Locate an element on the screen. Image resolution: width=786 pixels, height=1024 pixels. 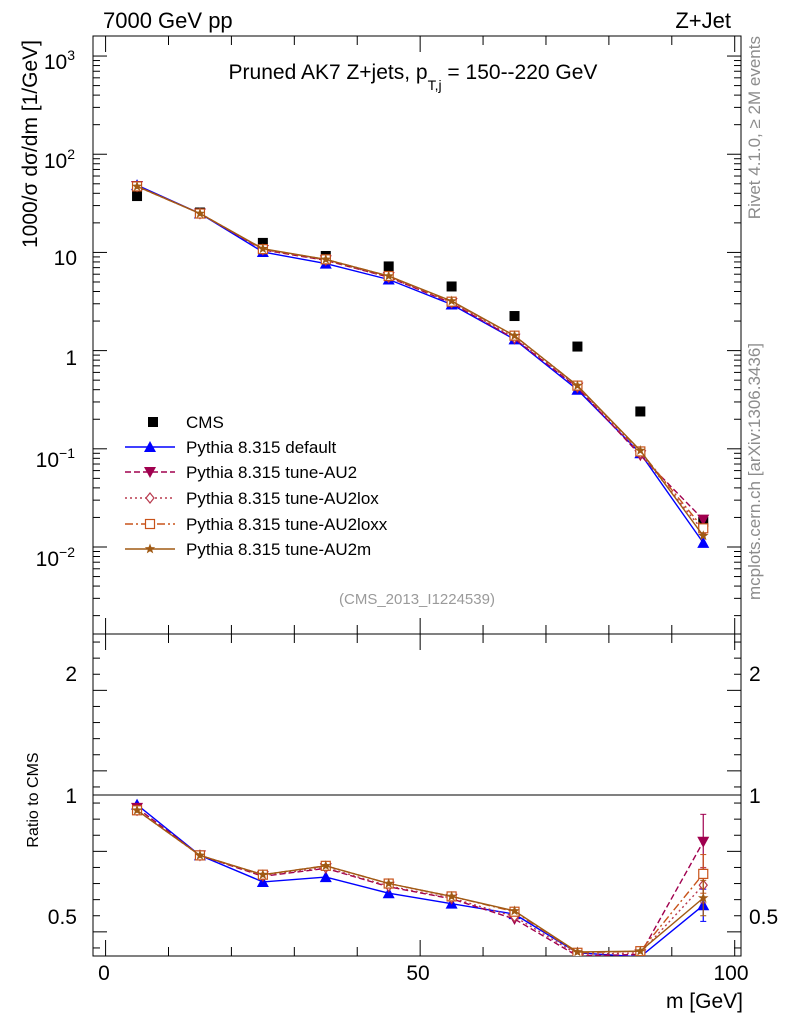
ytick-10: 10 is located at coordinates (65, 258).